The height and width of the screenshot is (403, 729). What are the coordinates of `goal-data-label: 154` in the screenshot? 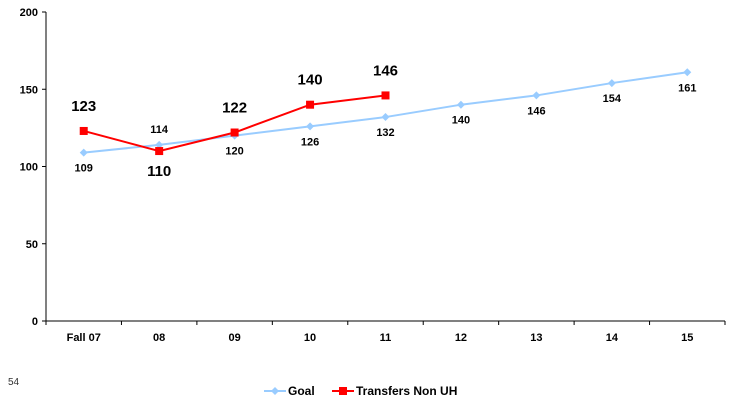 It's located at (612, 99).